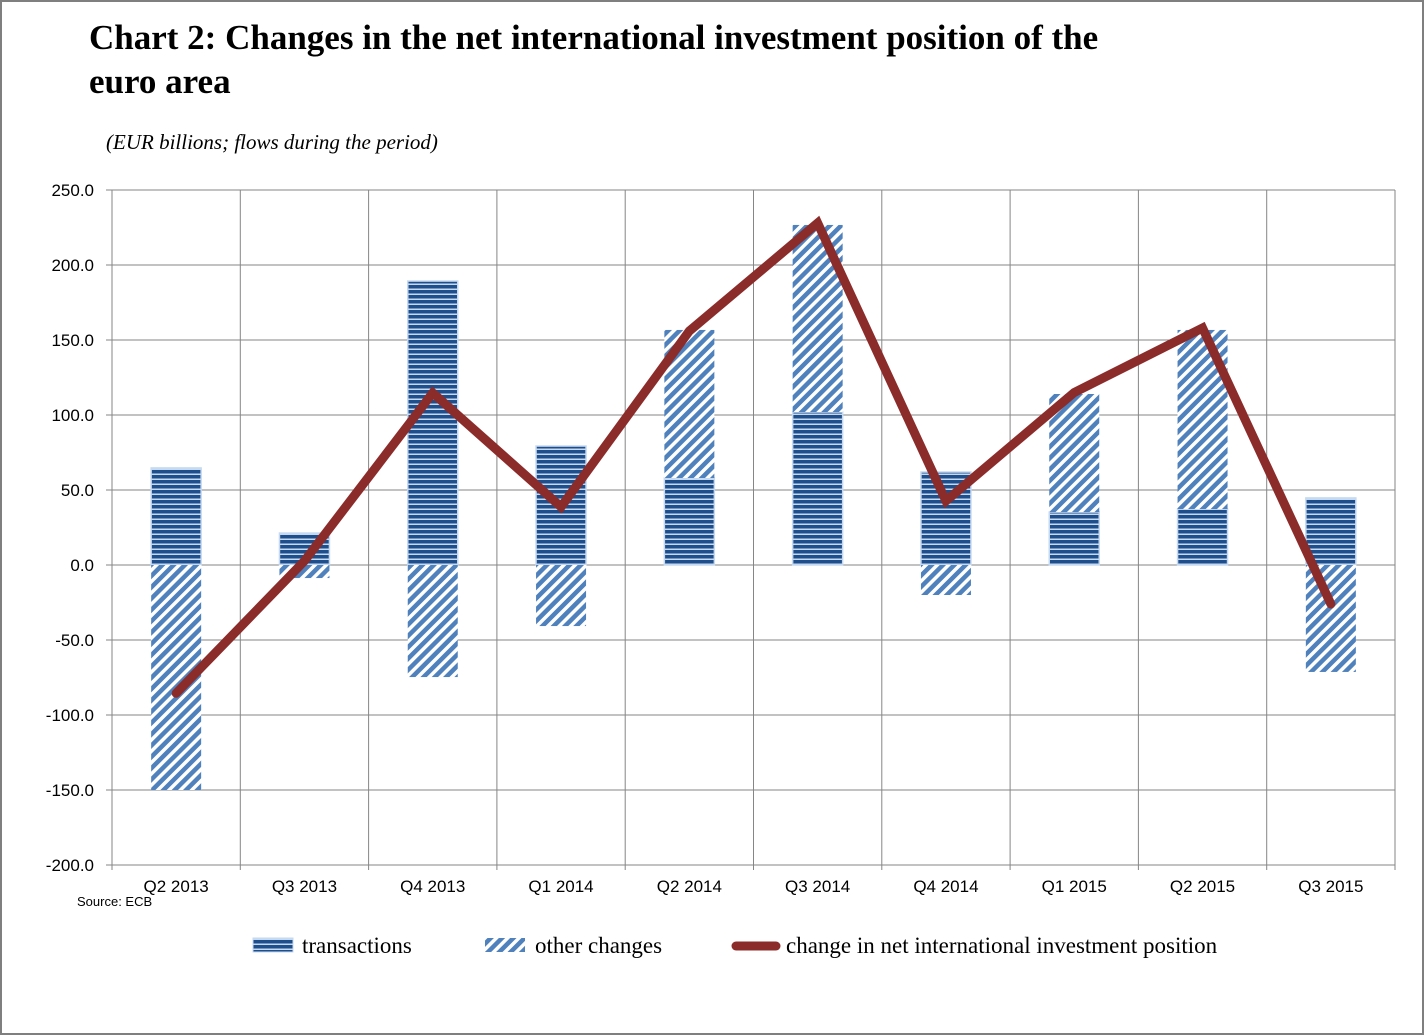 The width and height of the screenshot is (1424, 1035). I want to click on y-tick-label: -100.0, so click(70, 715).